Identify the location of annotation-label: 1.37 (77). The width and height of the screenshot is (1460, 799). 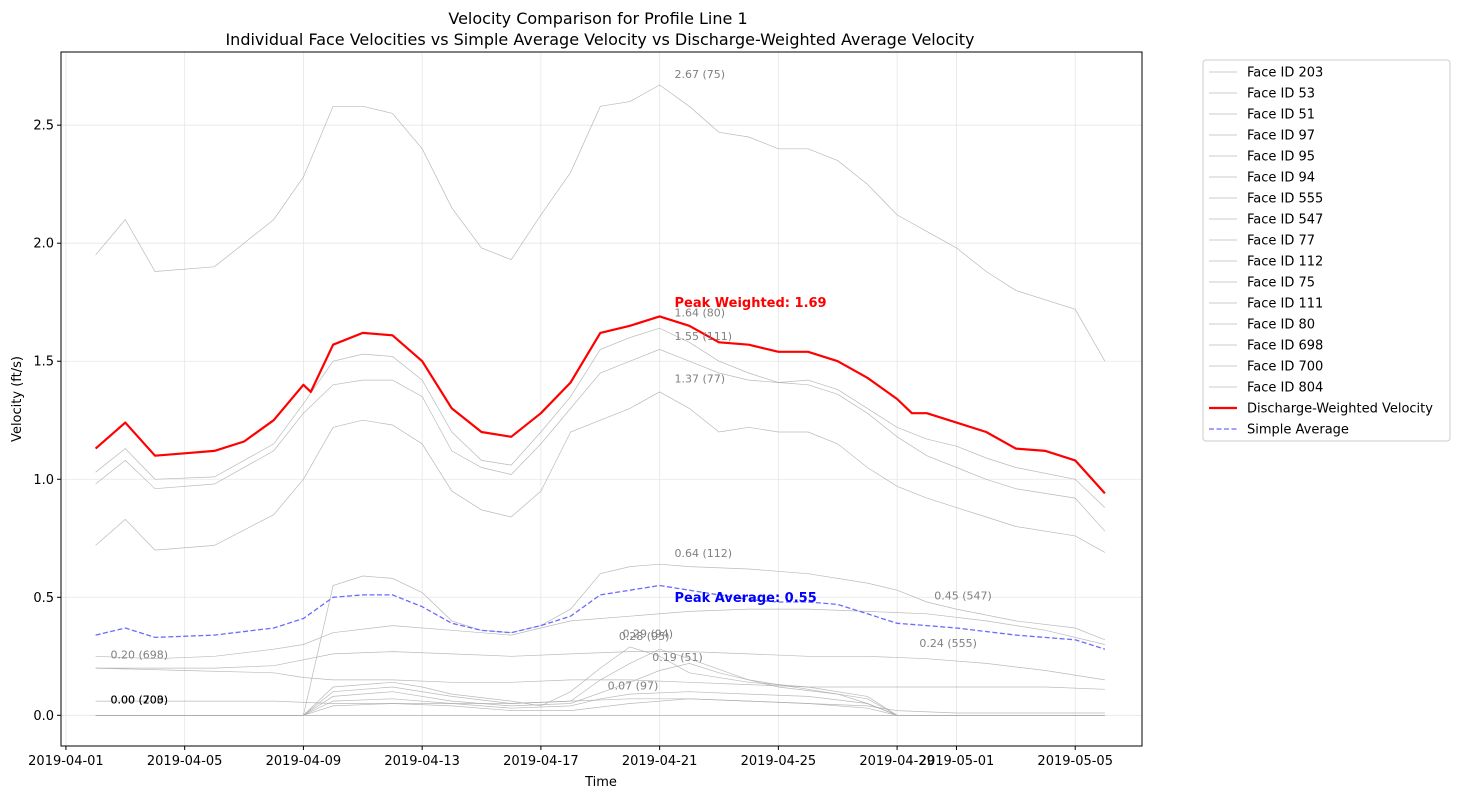
(699, 378).